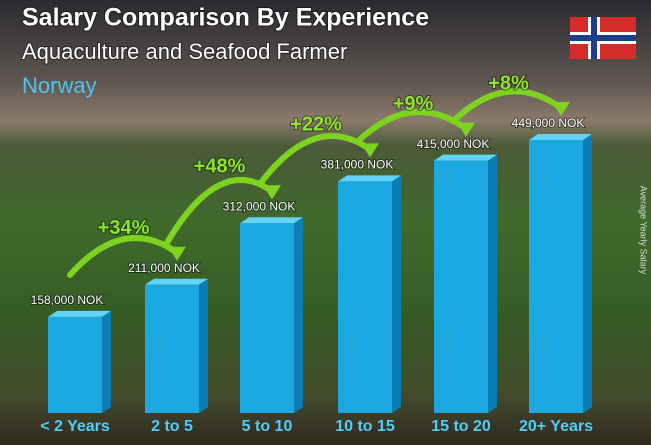 The height and width of the screenshot is (445, 651). What do you see at coordinates (164, 268) in the screenshot?
I see `value-label: 211,000 NOK` at bounding box center [164, 268].